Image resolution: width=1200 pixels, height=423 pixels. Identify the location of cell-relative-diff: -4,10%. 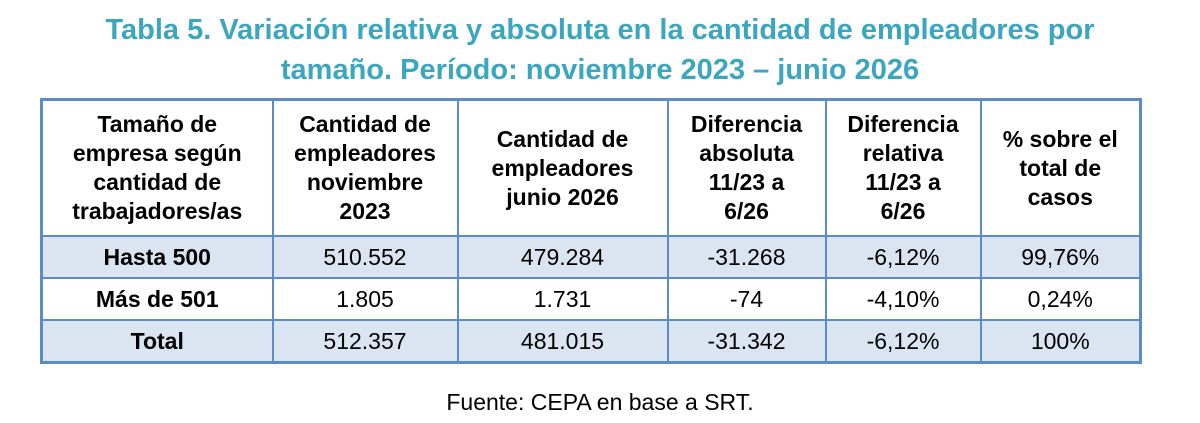
(903, 299).